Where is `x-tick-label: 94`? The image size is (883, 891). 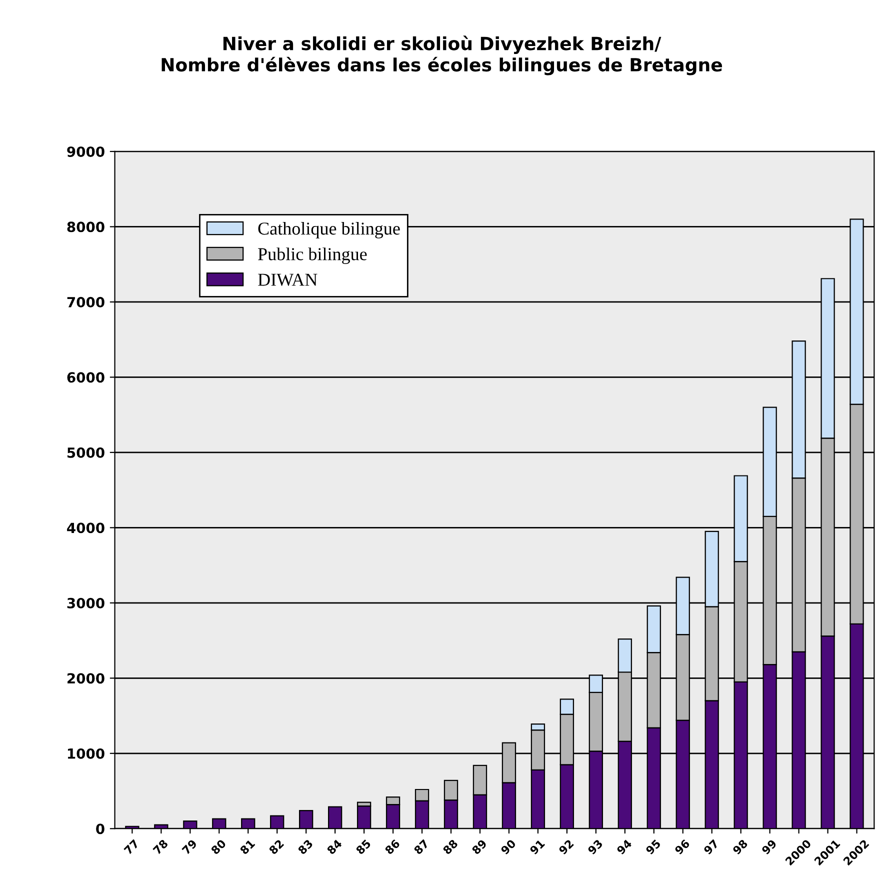 x-tick-label: 94 is located at coordinates (624, 846).